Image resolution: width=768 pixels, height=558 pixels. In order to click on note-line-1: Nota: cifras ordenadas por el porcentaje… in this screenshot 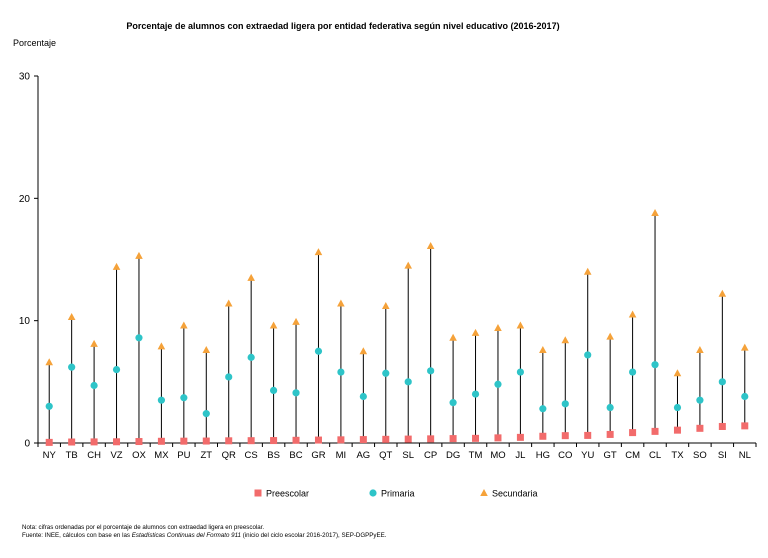, I will do `click(143, 528)`.